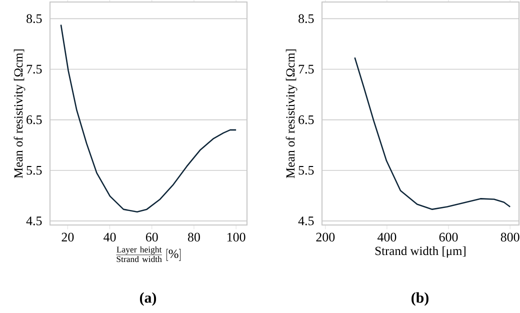 This screenshot has width=520, height=313. Describe the element at coordinates (148, 299) in the screenshot. I see `text: (a)` at that location.